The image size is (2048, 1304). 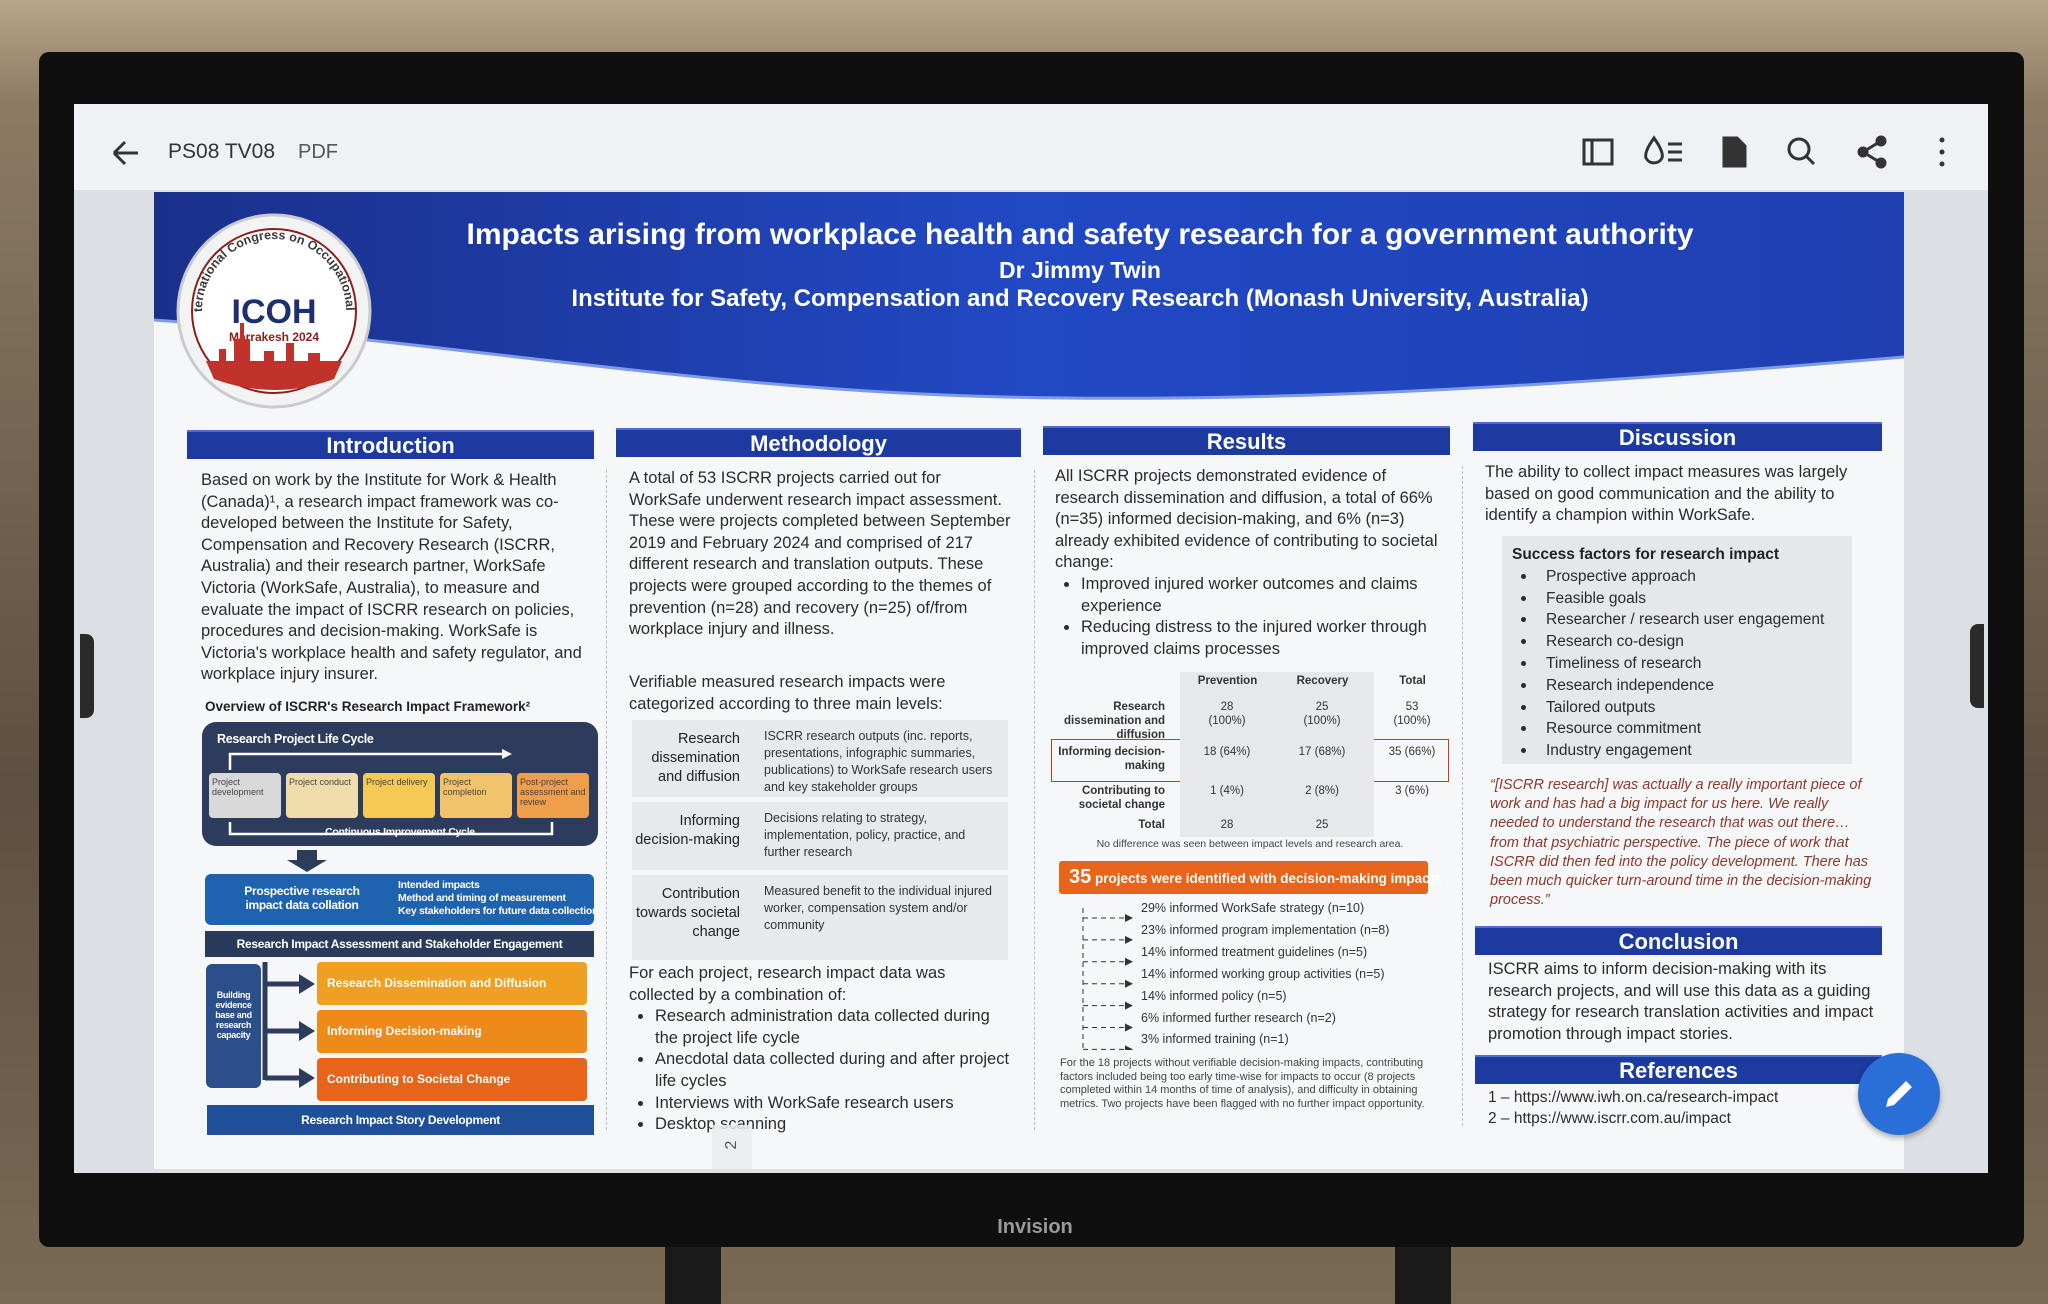 What do you see at coordinates (1646, 554) in the screenshot?
I see `factors-title: Success factors for research impact` at bounding box center [1646, 554].